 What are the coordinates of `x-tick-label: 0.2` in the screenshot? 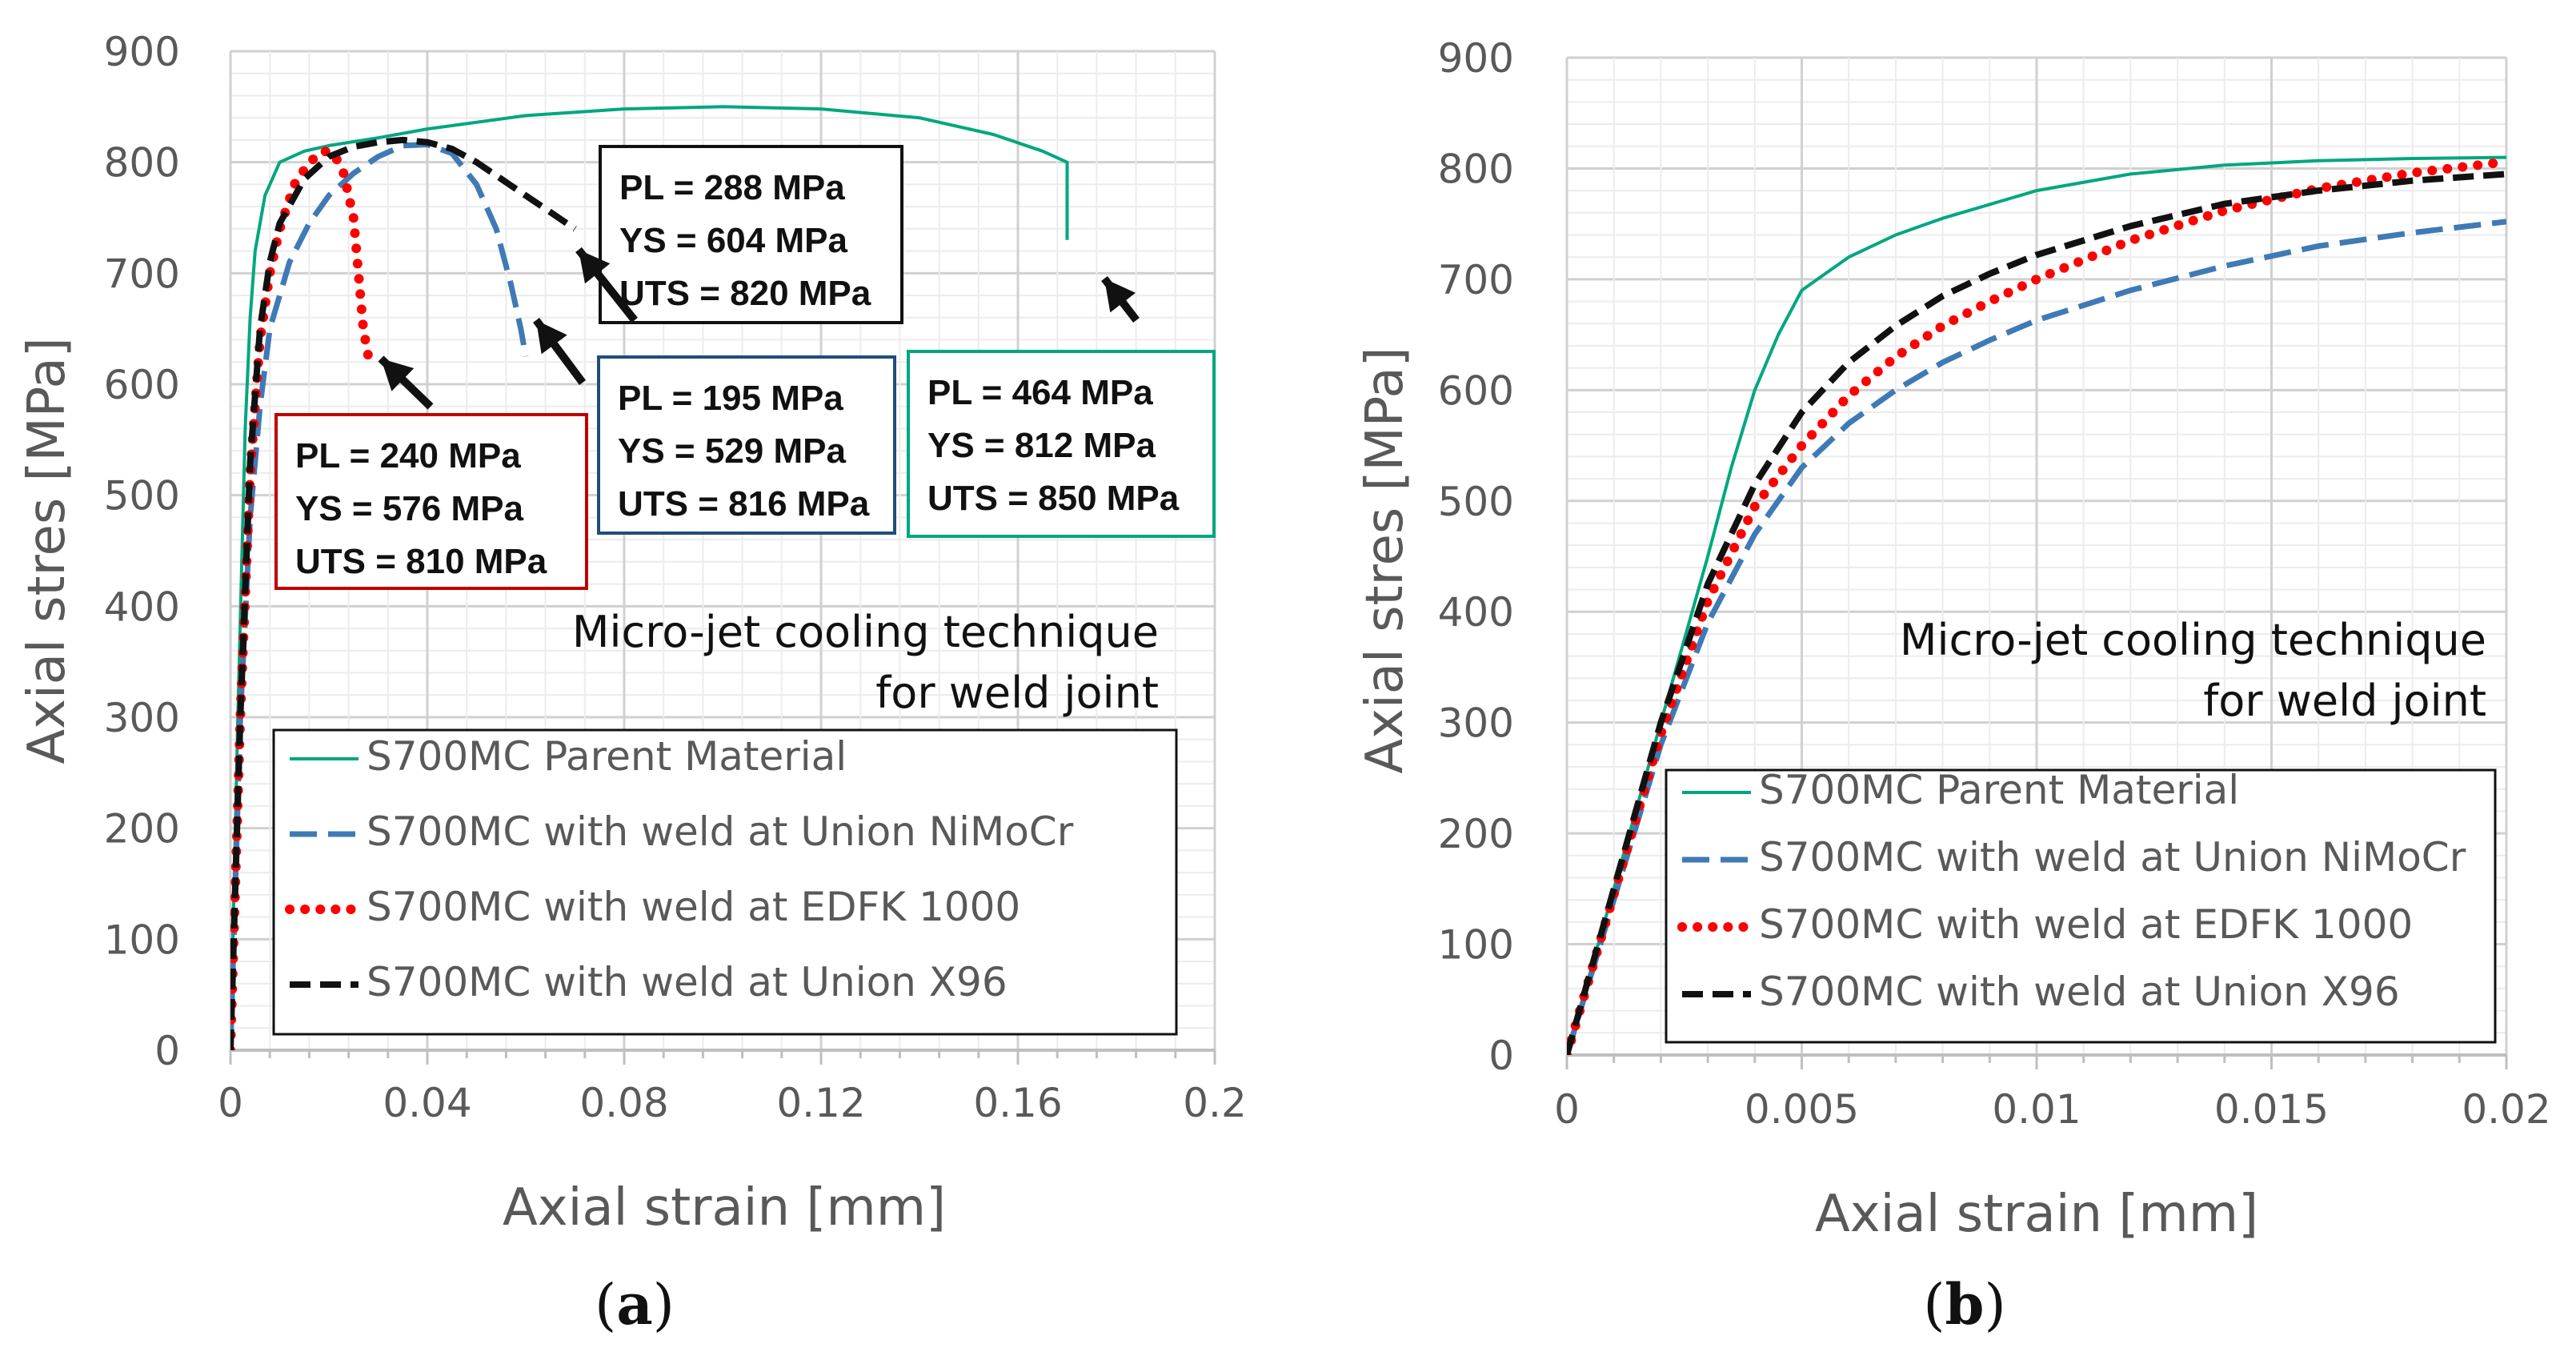 It's located at (1215, 1103).